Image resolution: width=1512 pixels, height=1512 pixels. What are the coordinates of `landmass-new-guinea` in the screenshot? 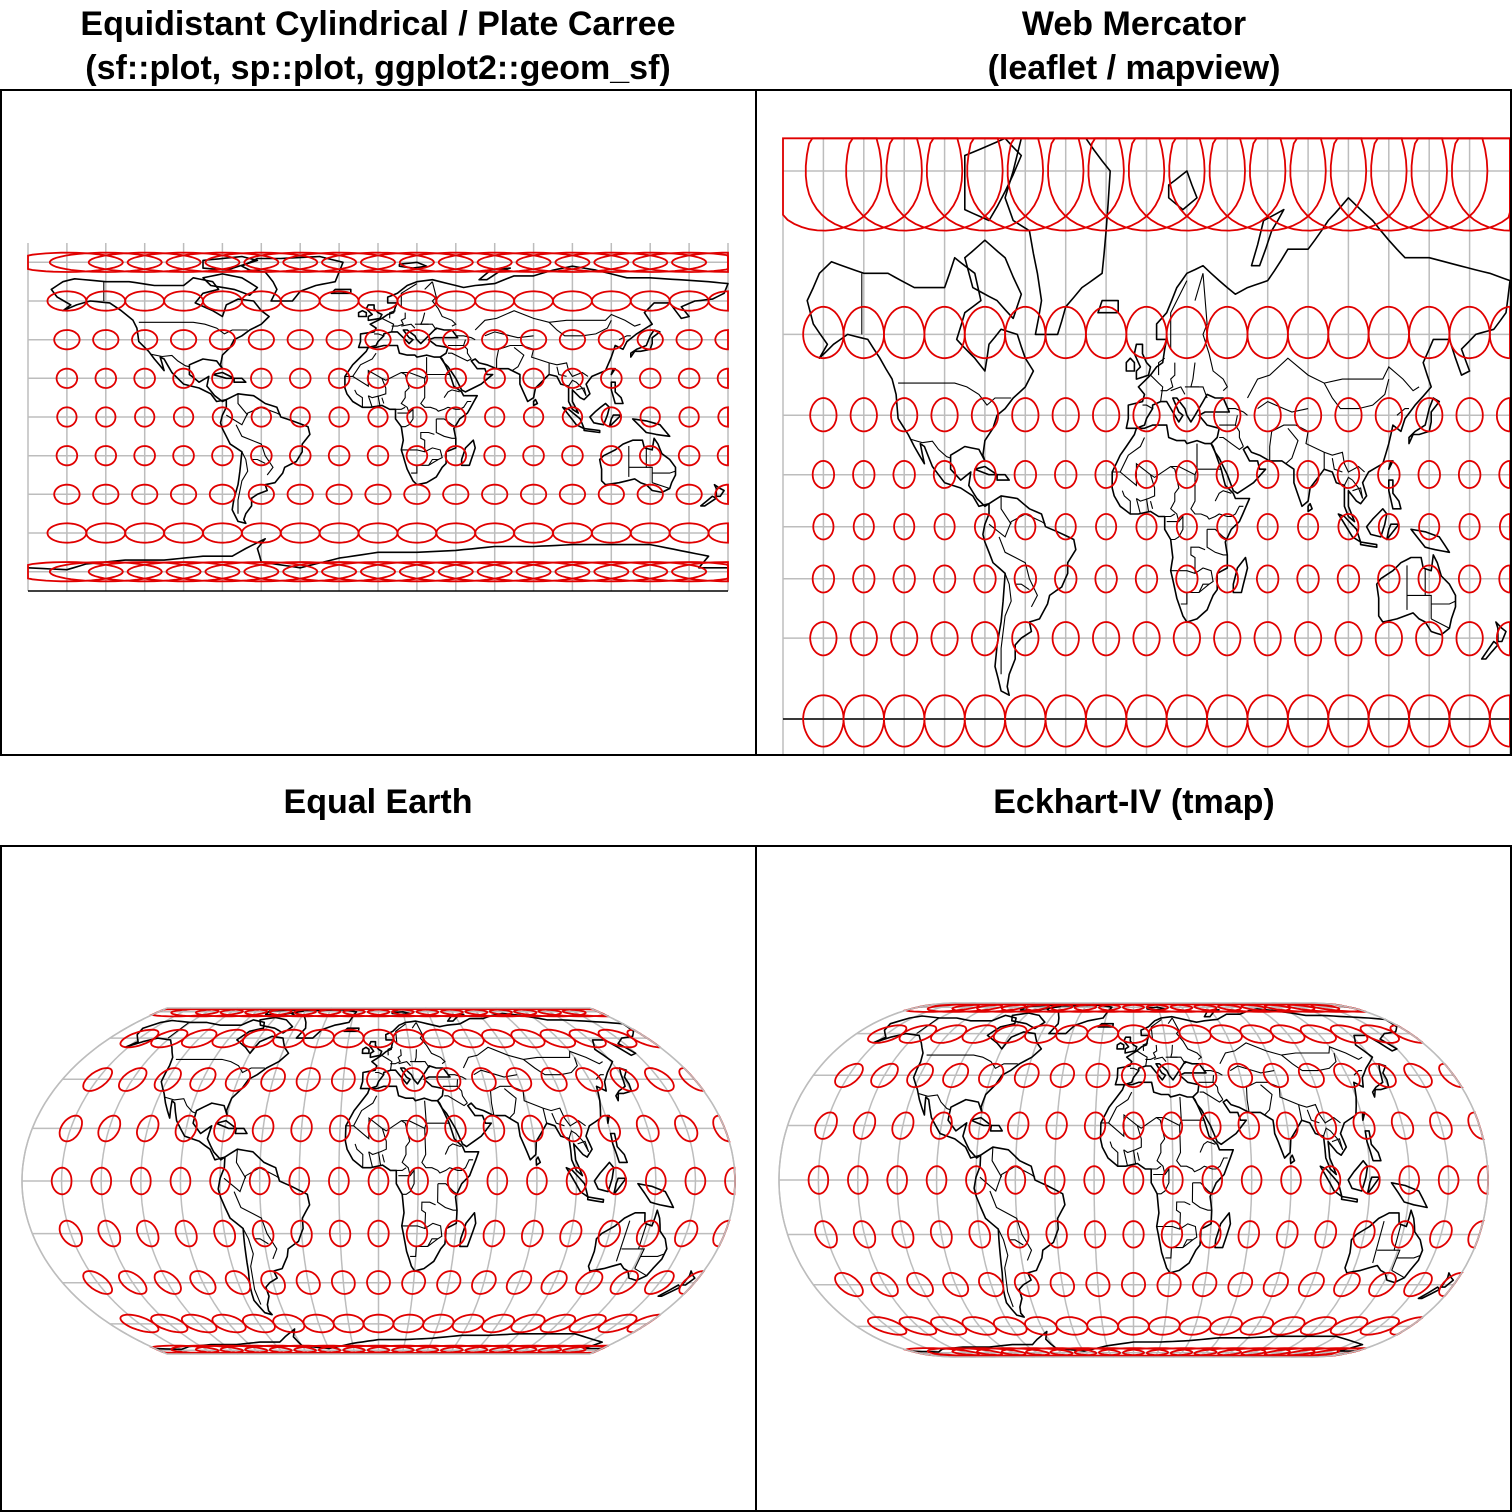 It's located at (651, 428).